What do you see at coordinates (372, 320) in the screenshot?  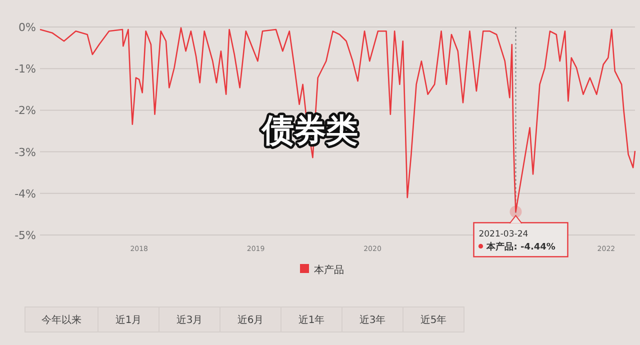 I see `text: 近3年` at bounding box center [372, 320].